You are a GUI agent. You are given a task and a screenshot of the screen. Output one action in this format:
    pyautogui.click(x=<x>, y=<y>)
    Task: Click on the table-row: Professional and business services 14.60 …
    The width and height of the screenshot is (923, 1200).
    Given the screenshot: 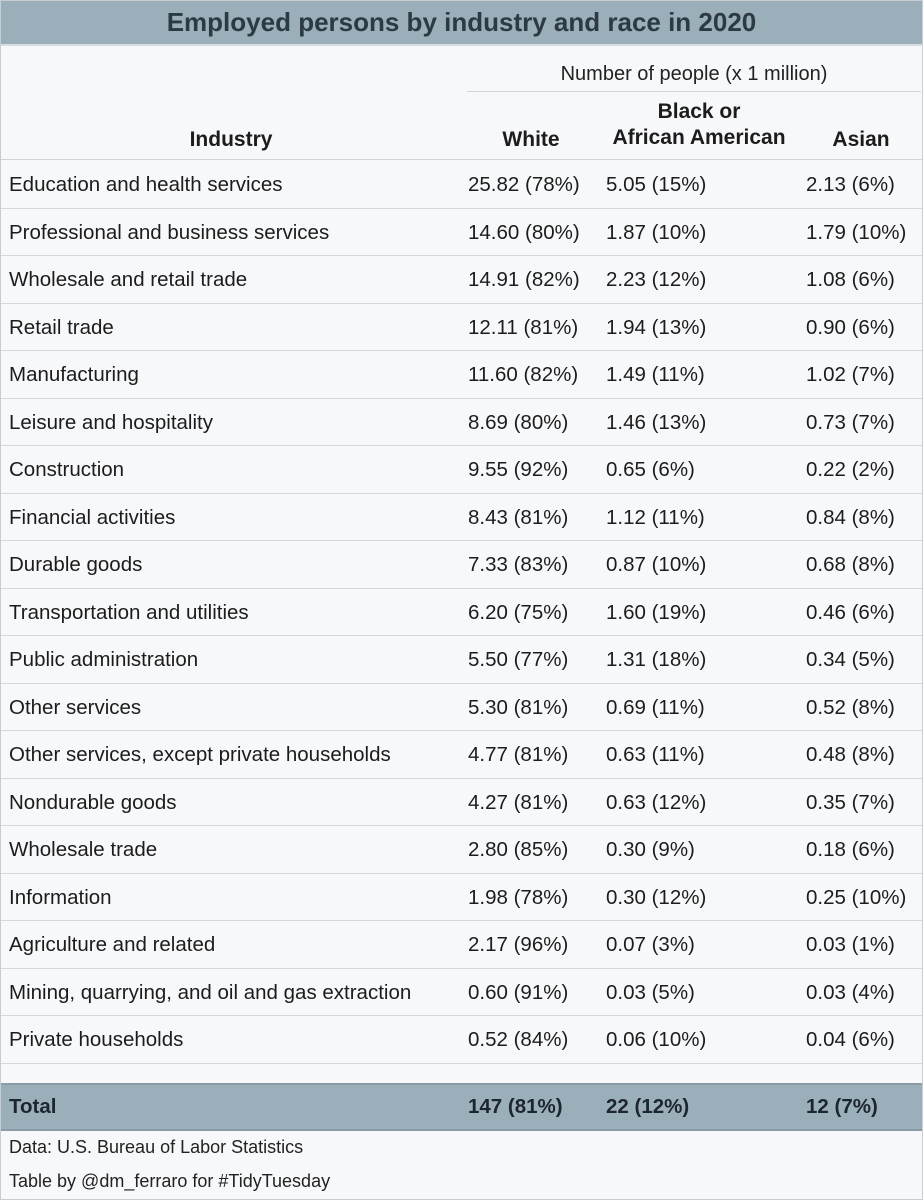 What is the action you would take?
    pyautogui.click(x=461, y=232)
    